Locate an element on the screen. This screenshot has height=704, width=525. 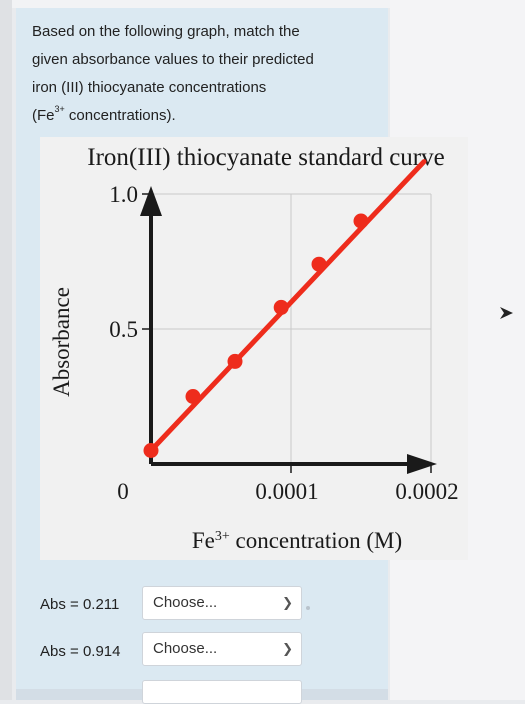
row-1-indicator is located at coordinates (308, 608).